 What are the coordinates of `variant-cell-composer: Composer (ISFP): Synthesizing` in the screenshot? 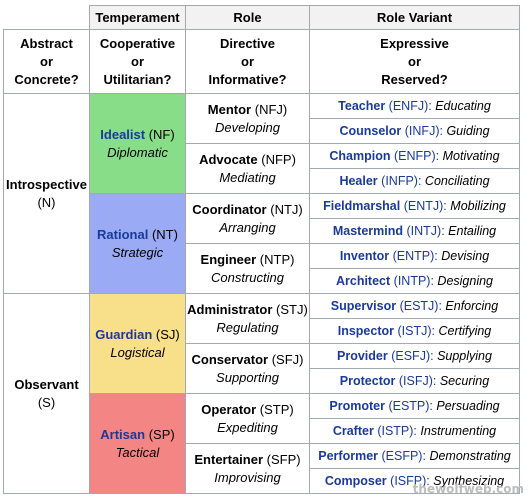 It's located at (414, 481).